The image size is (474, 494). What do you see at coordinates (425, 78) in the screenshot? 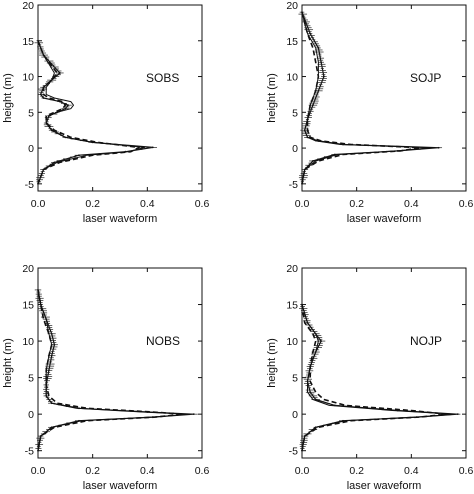
I see `panel-label: SOJP` at bounding box center [425, 78].